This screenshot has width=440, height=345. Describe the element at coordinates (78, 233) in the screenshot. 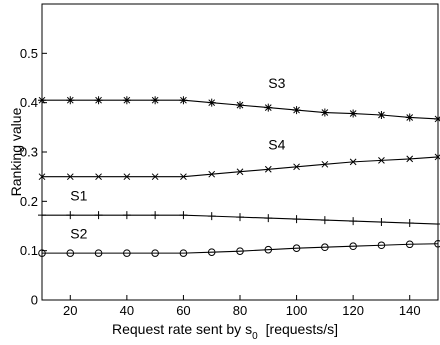

I see `series-label-s2: S2` at that location.